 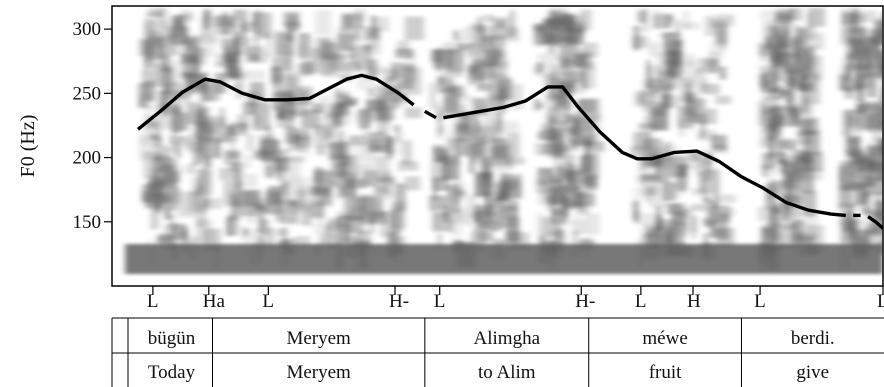 I want to click on tone-tier: L Ha L H- L H- L H L L%, so click(x=515, y=299).